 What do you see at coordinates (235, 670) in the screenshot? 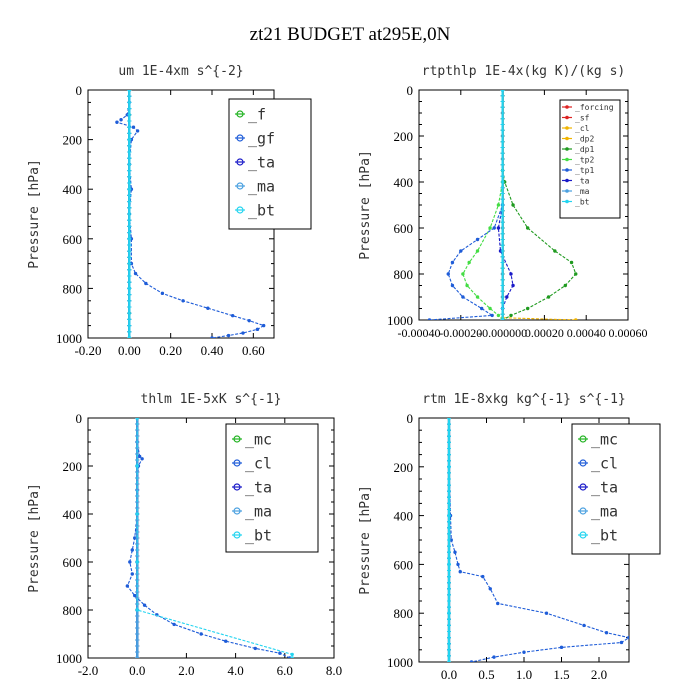
I see `x-tick-label: 4.0` at bounding box center [235, 670].